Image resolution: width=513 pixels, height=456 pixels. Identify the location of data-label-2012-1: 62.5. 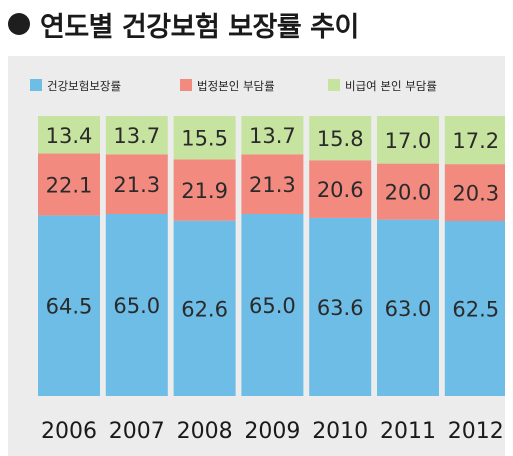
(475, 310).